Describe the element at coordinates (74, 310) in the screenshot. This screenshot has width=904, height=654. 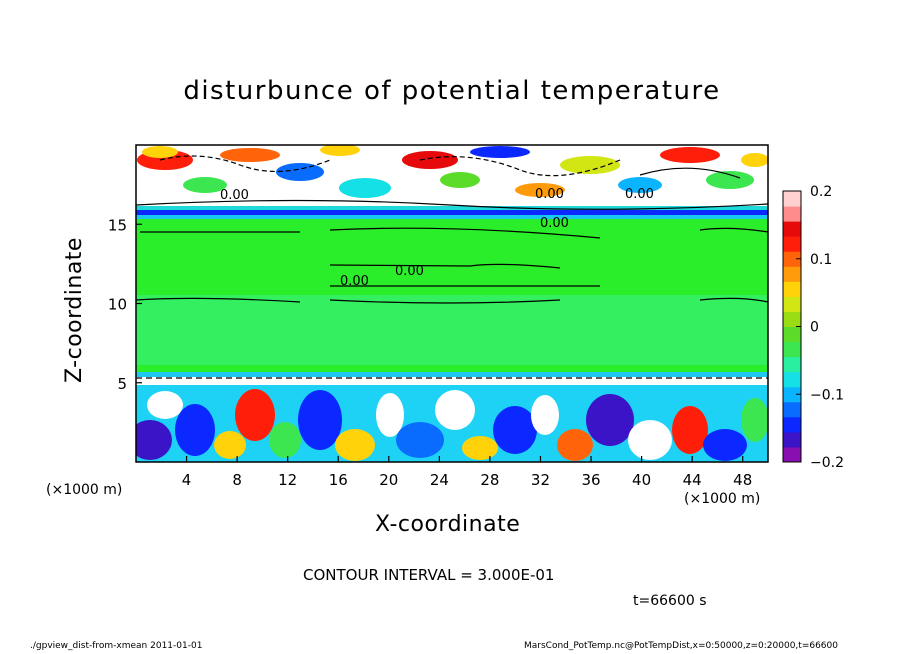
I see `y-axis-label: Z-coordinate` at that location.